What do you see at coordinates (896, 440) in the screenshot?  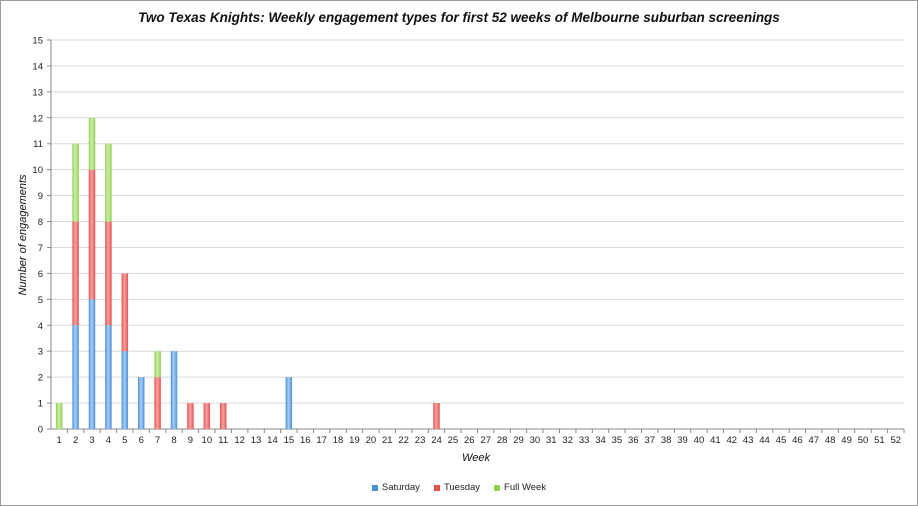 I see `x-tick-label: 52` at bounding box center [896, 440].